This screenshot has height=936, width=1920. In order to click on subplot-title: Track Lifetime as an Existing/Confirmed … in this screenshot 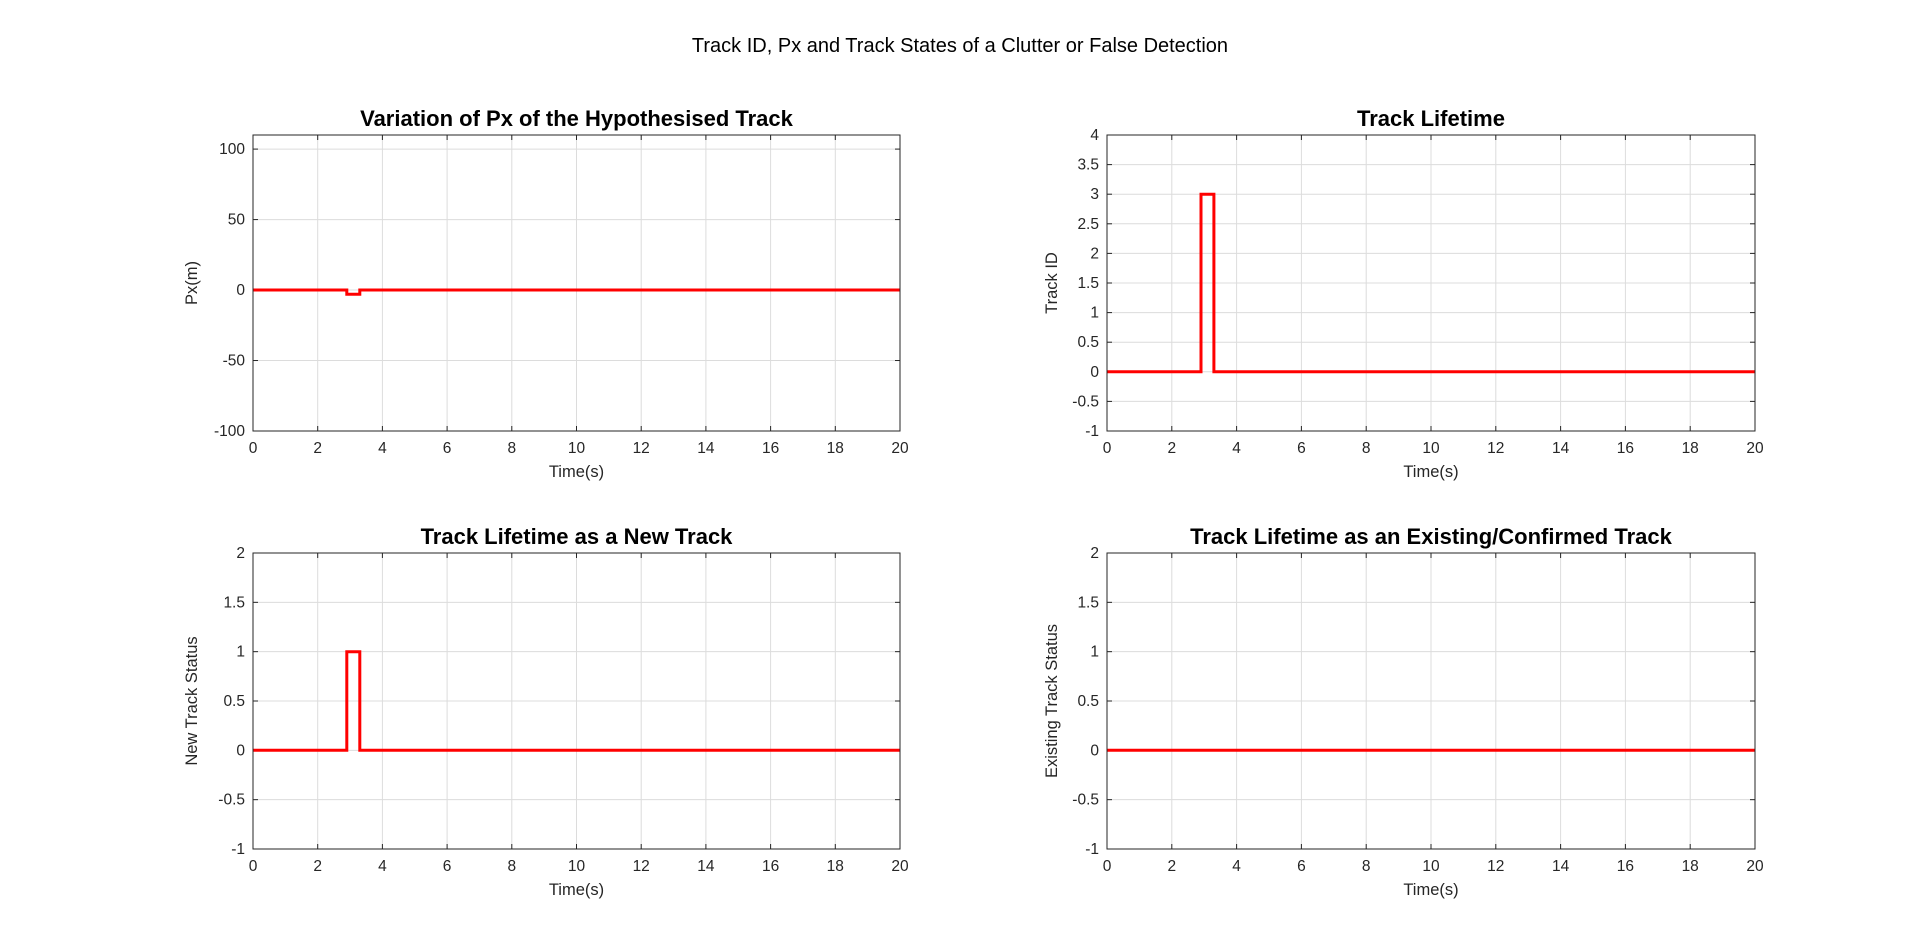, I will do `click(1431, 536)`.